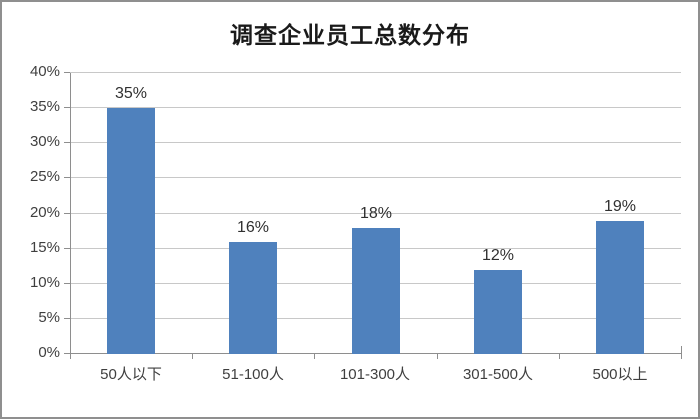 This screenshot has height=419, width=700. What do you see at coordinates (620, 206) in the screenshot?
I see `bar-value-label: 19%` at bounding box center [620, 206].